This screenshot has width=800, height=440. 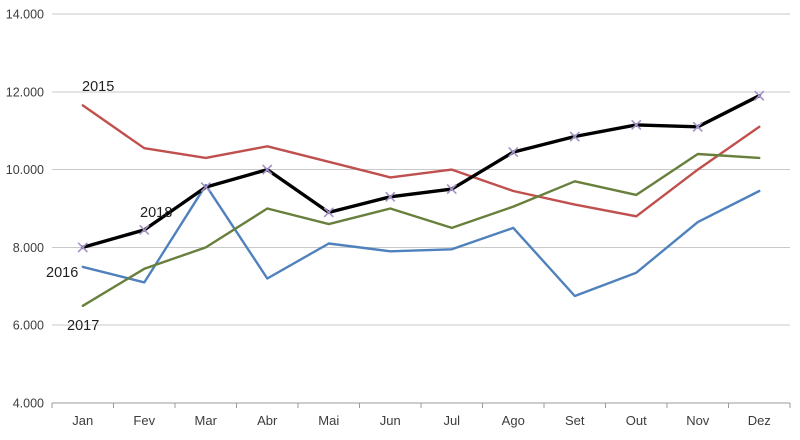 What do you see at coordinates (451, 420) in the screenshot?
I see `x-tick-label: Jul` at bounding box center [451, 420].